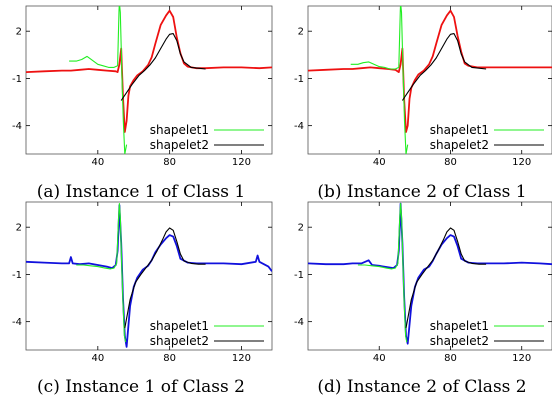  Describe the element at coordinates (141, 387) in the screenshot. I see `caption-3: (c) Instance 1 of Class 2` at that location.